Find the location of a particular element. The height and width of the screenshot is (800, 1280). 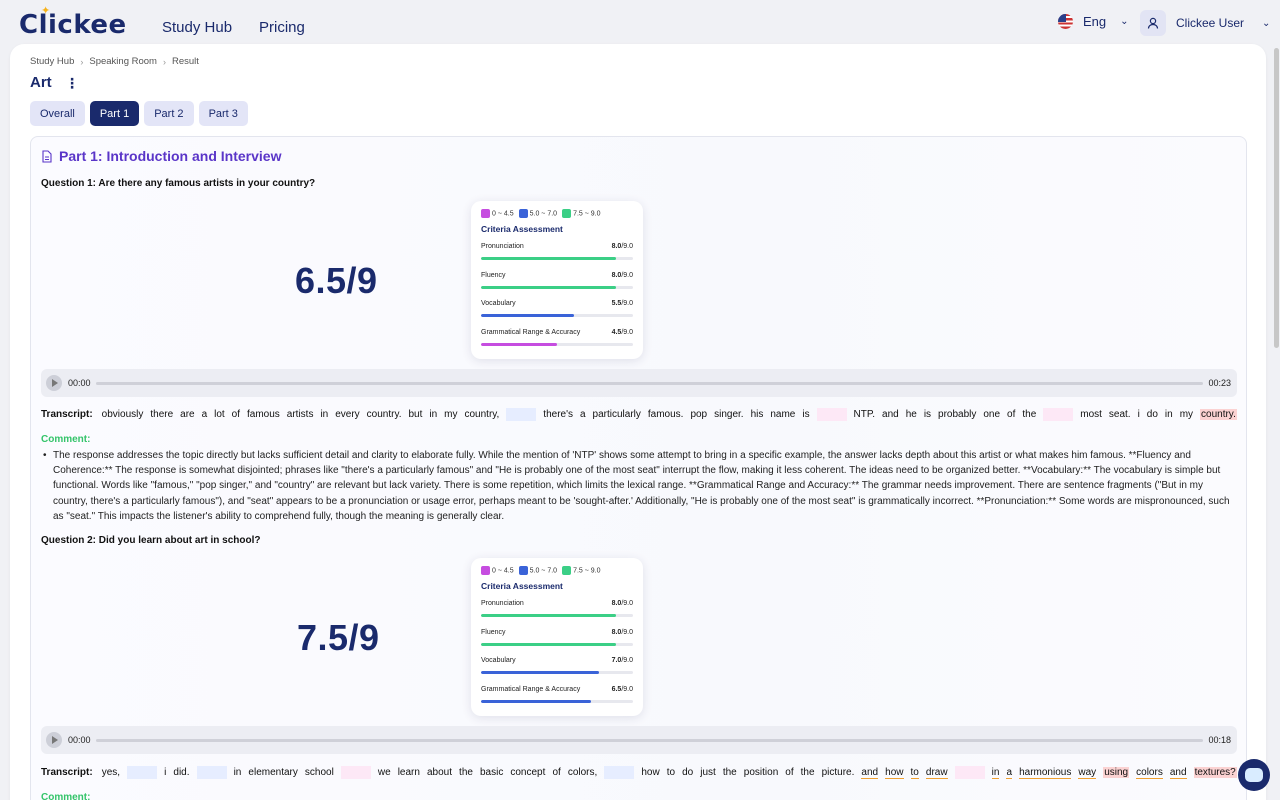

error-word: country. is located at coordinates (1218, 414).